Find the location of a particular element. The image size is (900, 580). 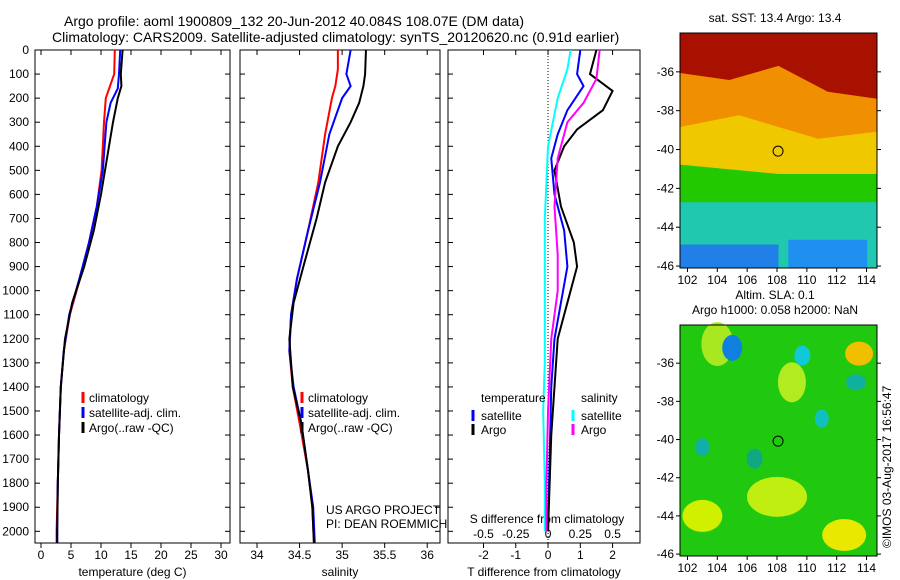

x-axis-label: salinity is located at coordinates (340, 572).